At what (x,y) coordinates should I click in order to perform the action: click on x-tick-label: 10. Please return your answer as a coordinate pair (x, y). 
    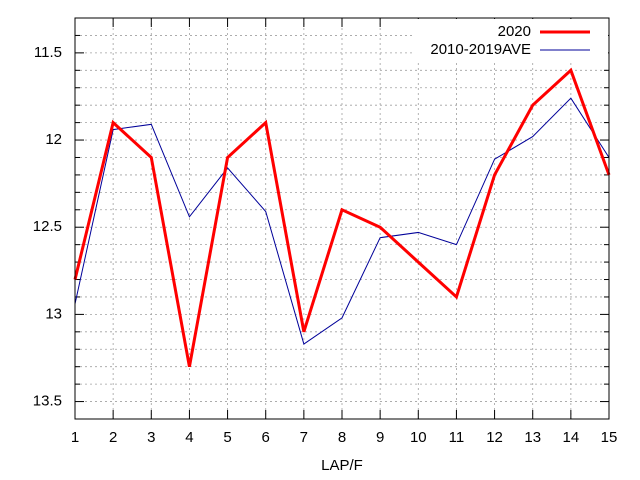
    Looking at the image, I should click on (418, 437).